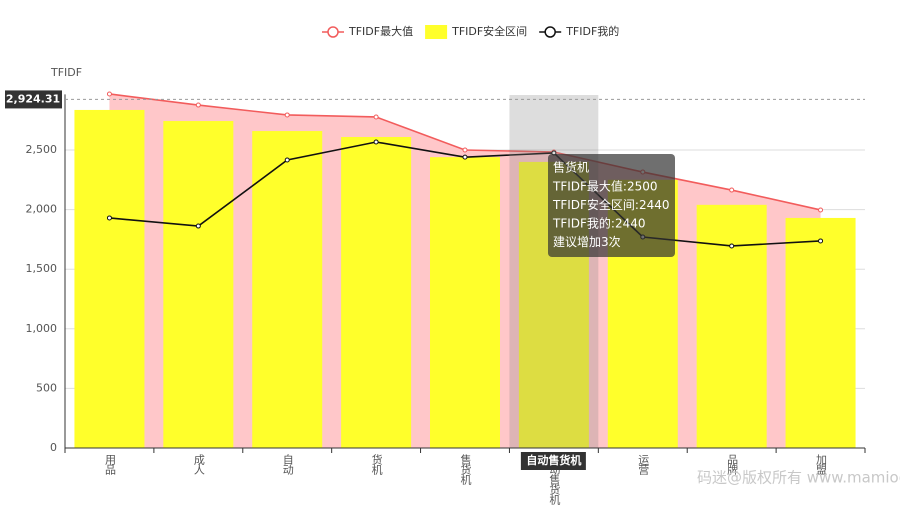 Image resolution: width=900 pixels, height=531 pixels. I want to click on y-tick-label: 1,500, so click(42, 268).